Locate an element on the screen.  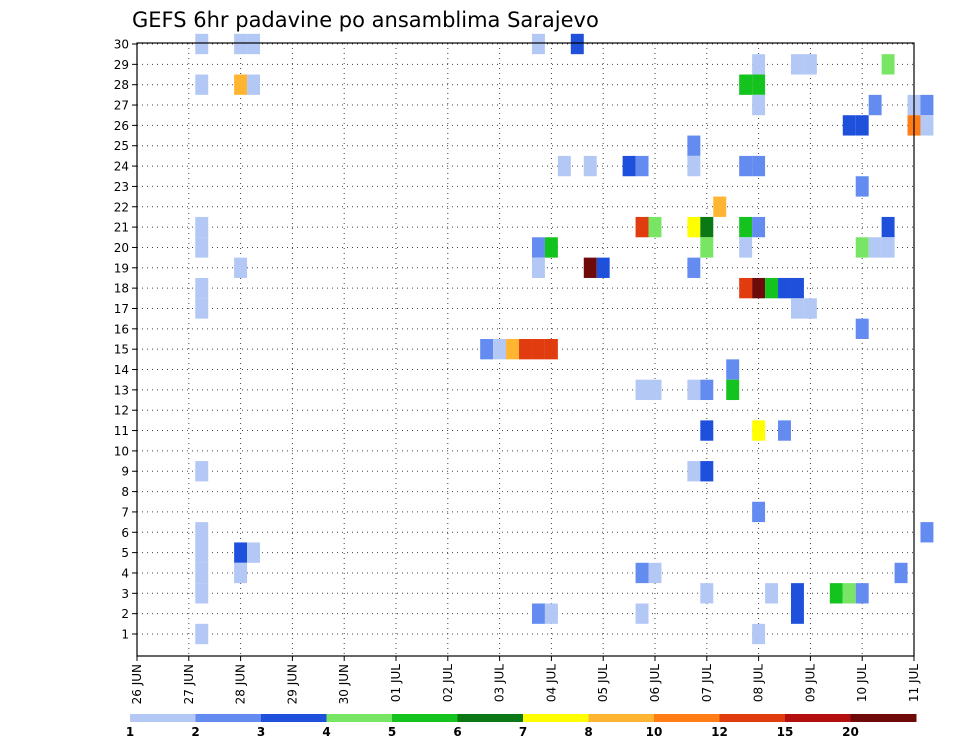
y-tick-label: 15 is located at coordinates (121, 350).